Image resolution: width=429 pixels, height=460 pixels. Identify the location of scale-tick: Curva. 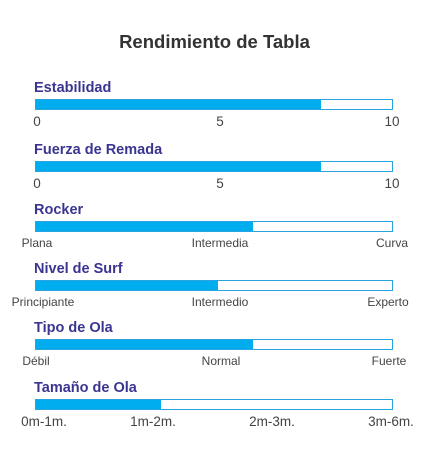
(392, 243).